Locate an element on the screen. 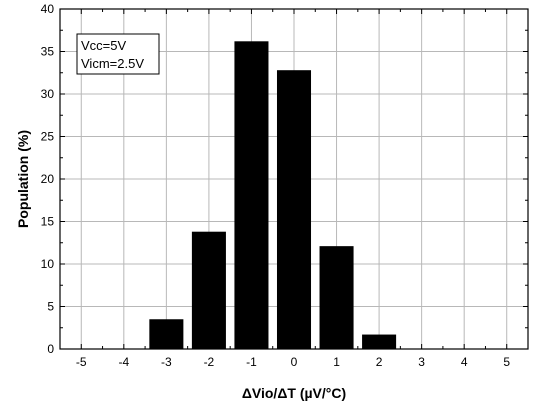 The width and height of the screenshot is (533, 407). x-tick-label: -5 is located at coordinates (81, 362).